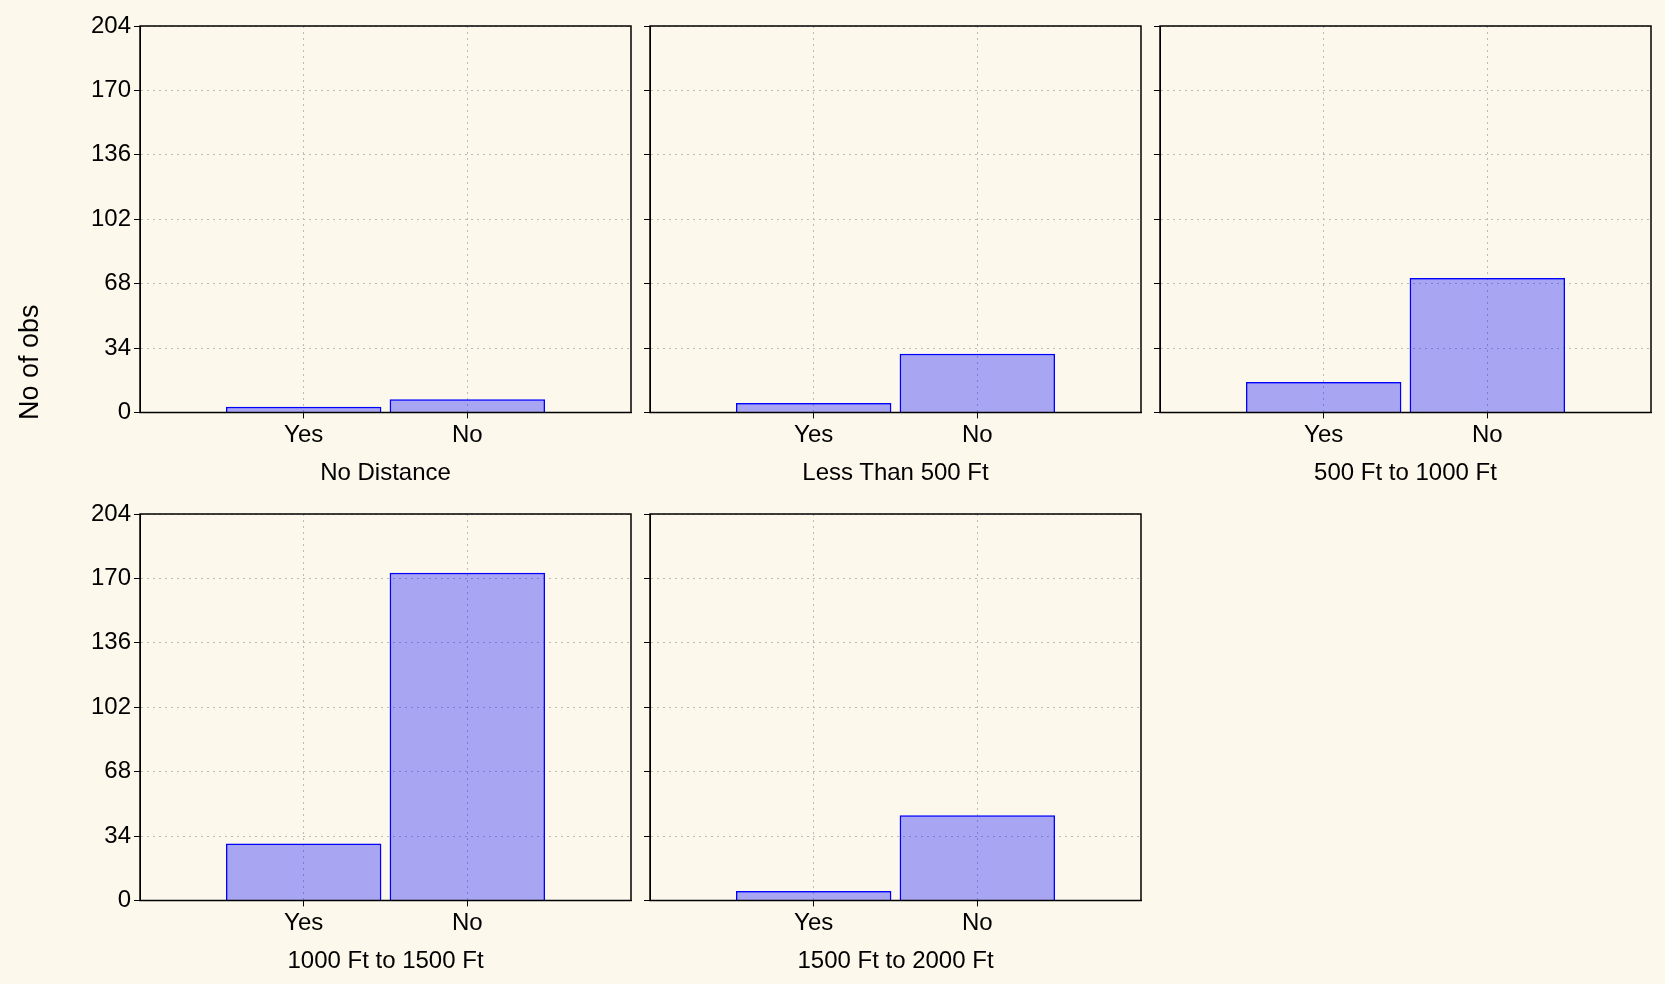 This screenshot has height=984, width=1665. What do you see at coordinates (895, 960) in the screenshot?
I see `x-axis-title: 1500 Ft to 2000 Ft` at bounding box center [895, 960].